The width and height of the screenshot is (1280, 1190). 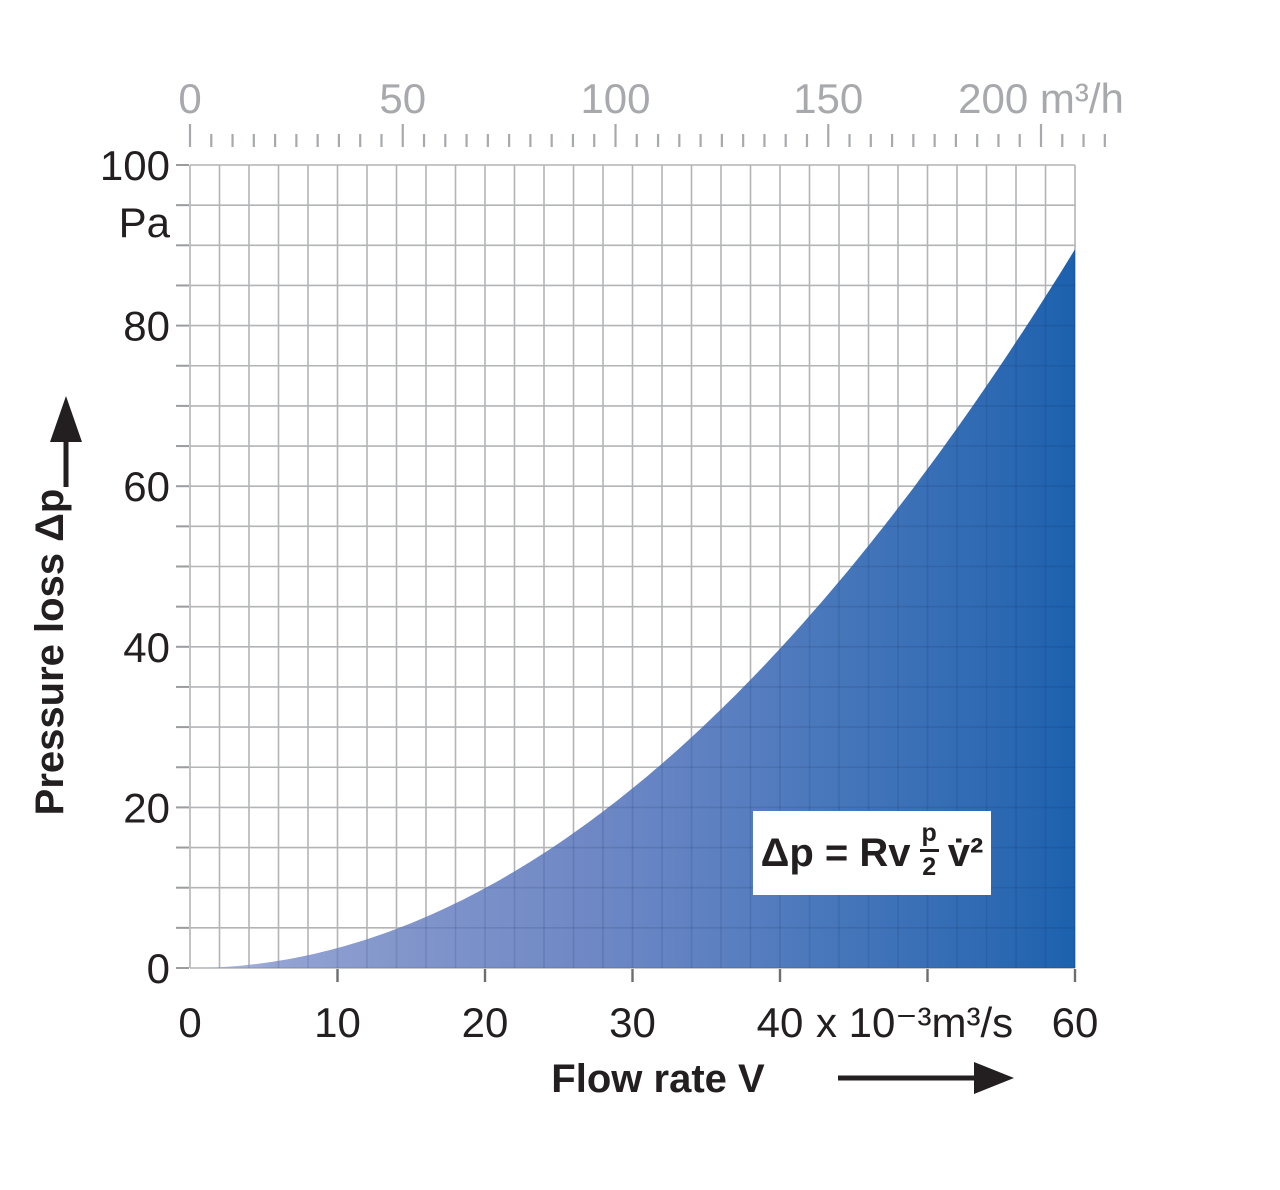 I want to click on x-tick-label: 60, so click(x=1075, y=1022).